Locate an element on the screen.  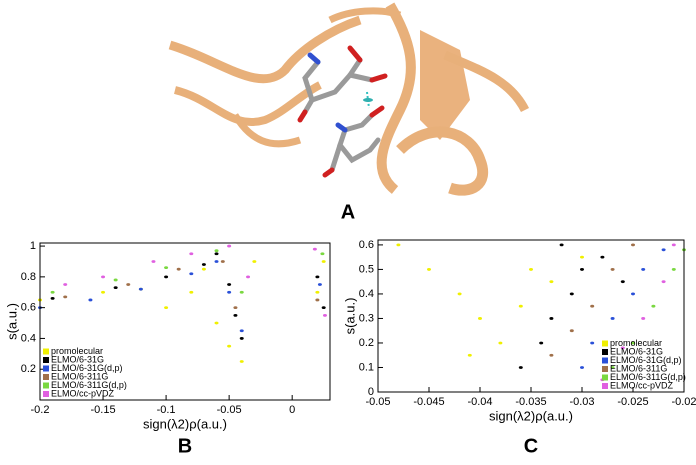
y-tick-label: 0 is located at coordinates (371, 392).